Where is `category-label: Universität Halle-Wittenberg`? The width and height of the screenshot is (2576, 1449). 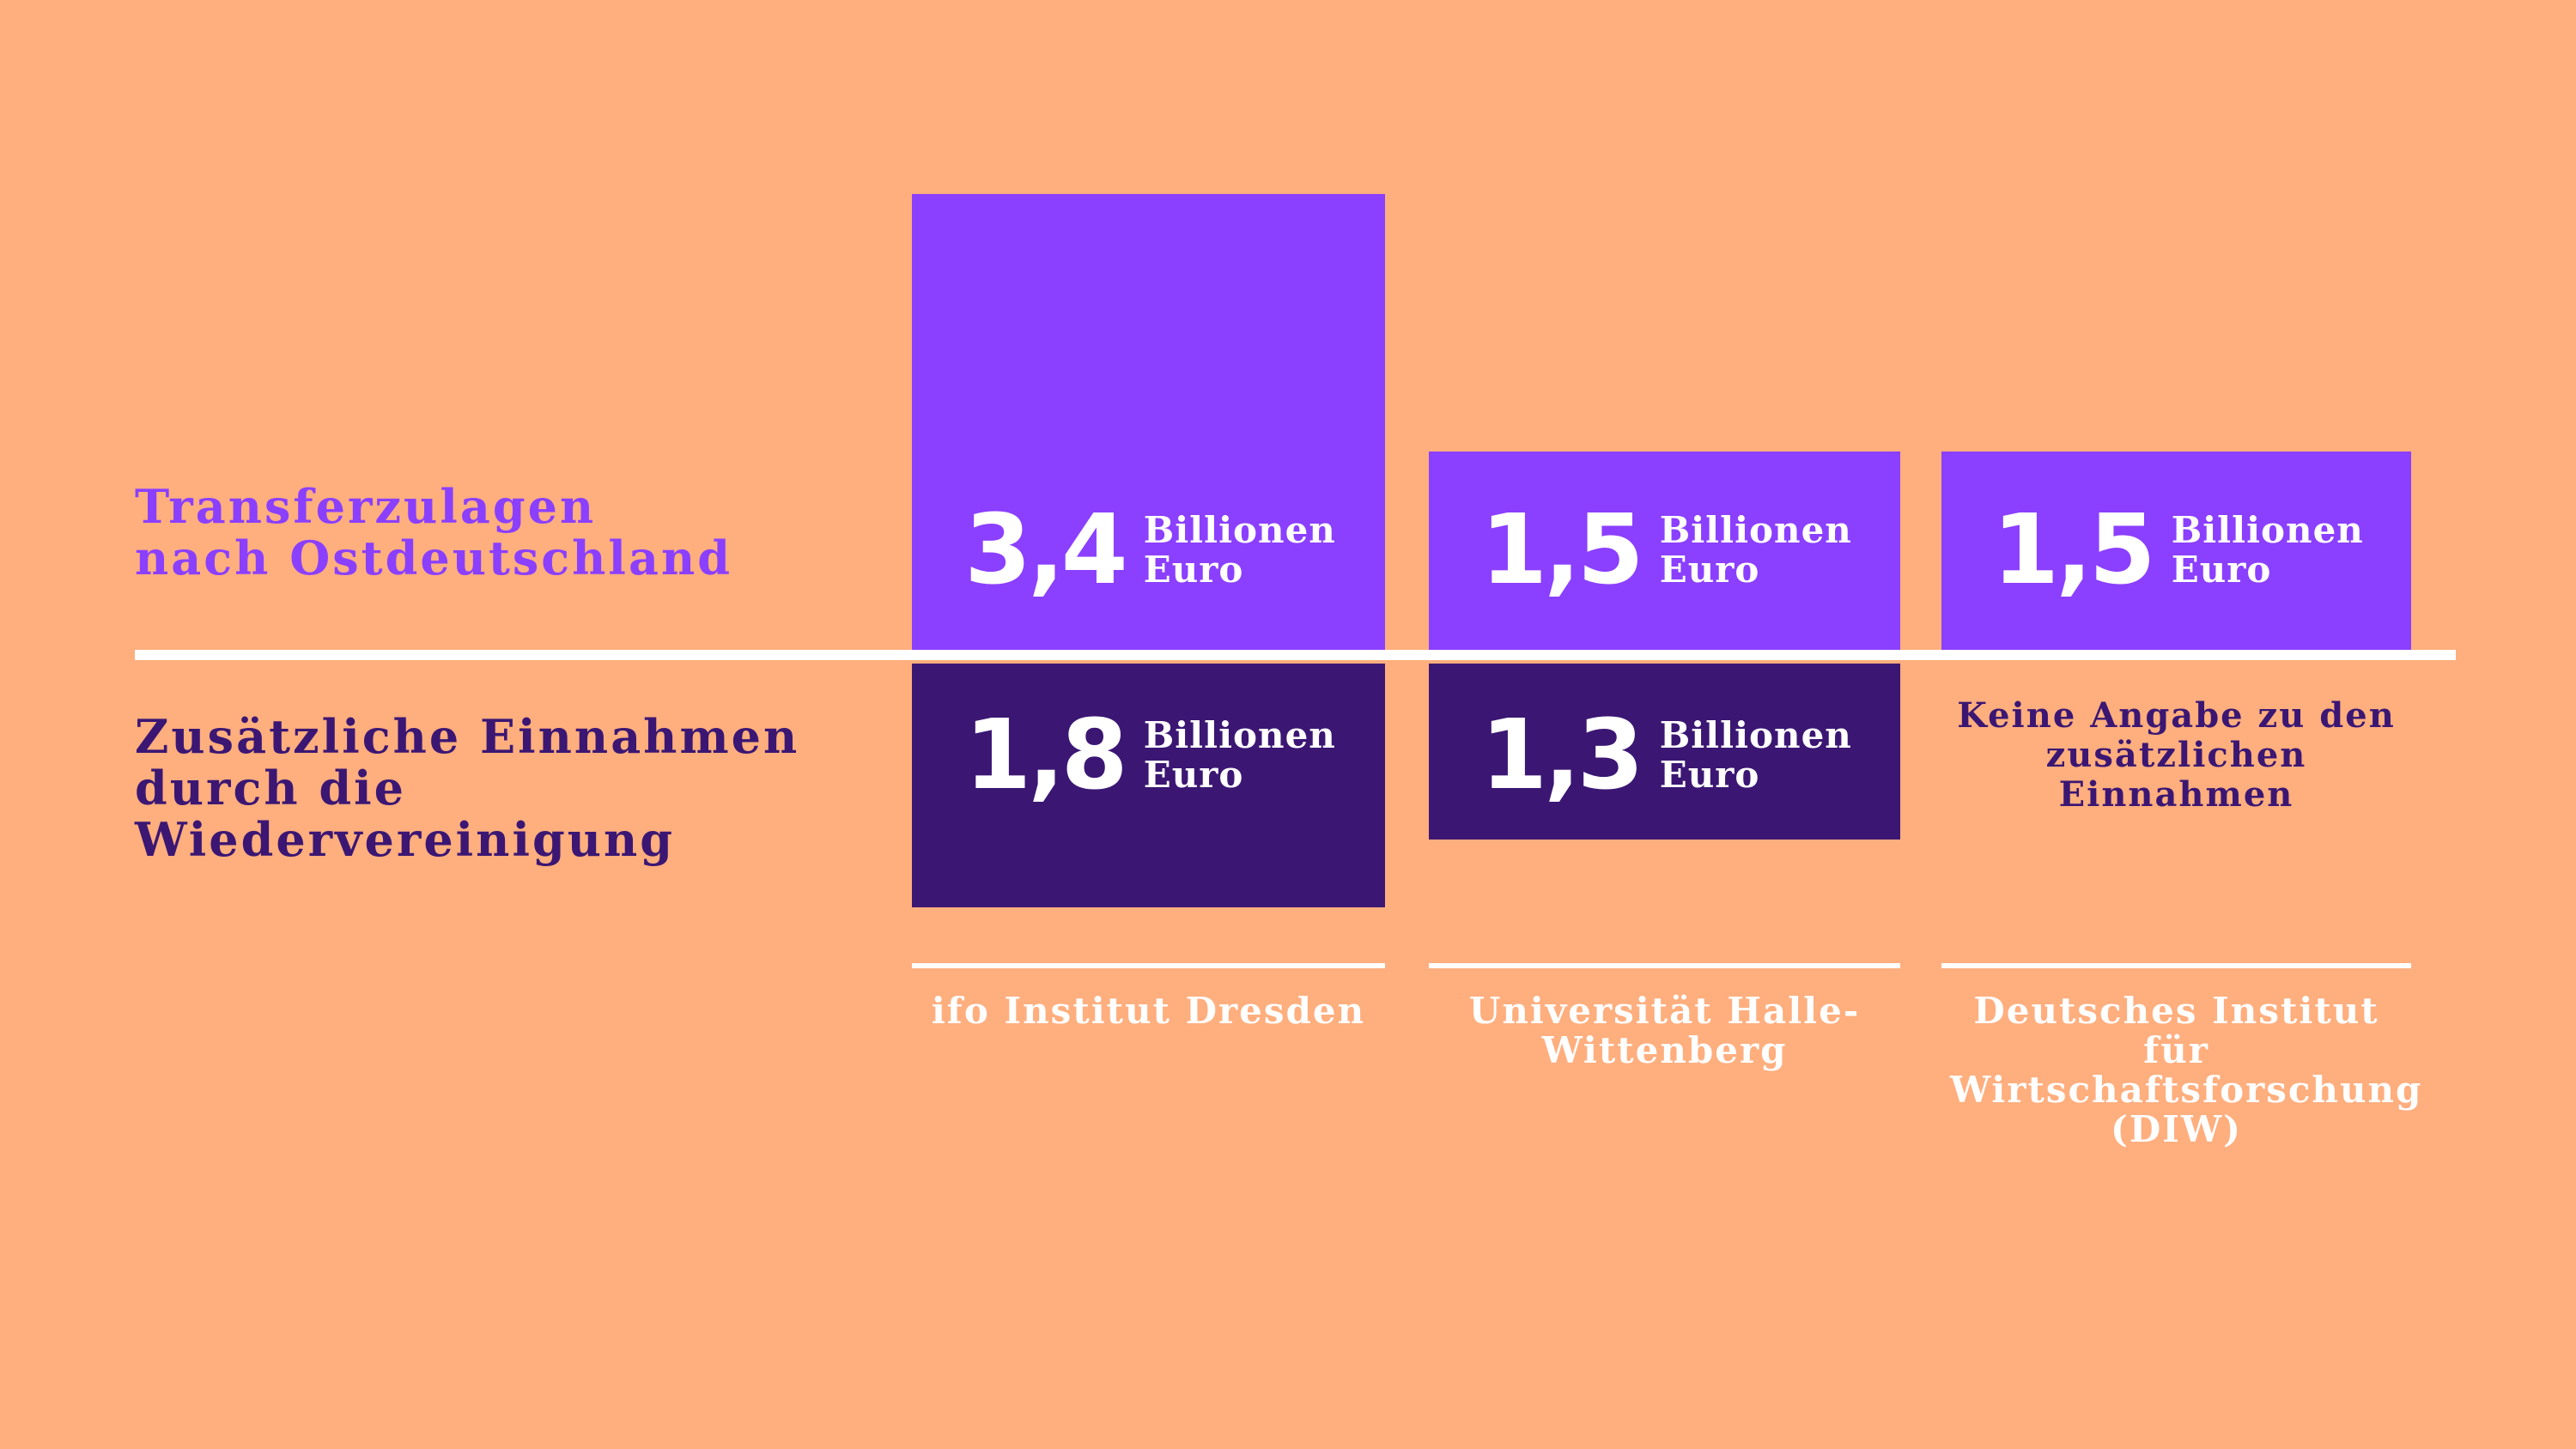 category-label: Universität Halle-Wittenberg is located at coordinates (1664, 1030).